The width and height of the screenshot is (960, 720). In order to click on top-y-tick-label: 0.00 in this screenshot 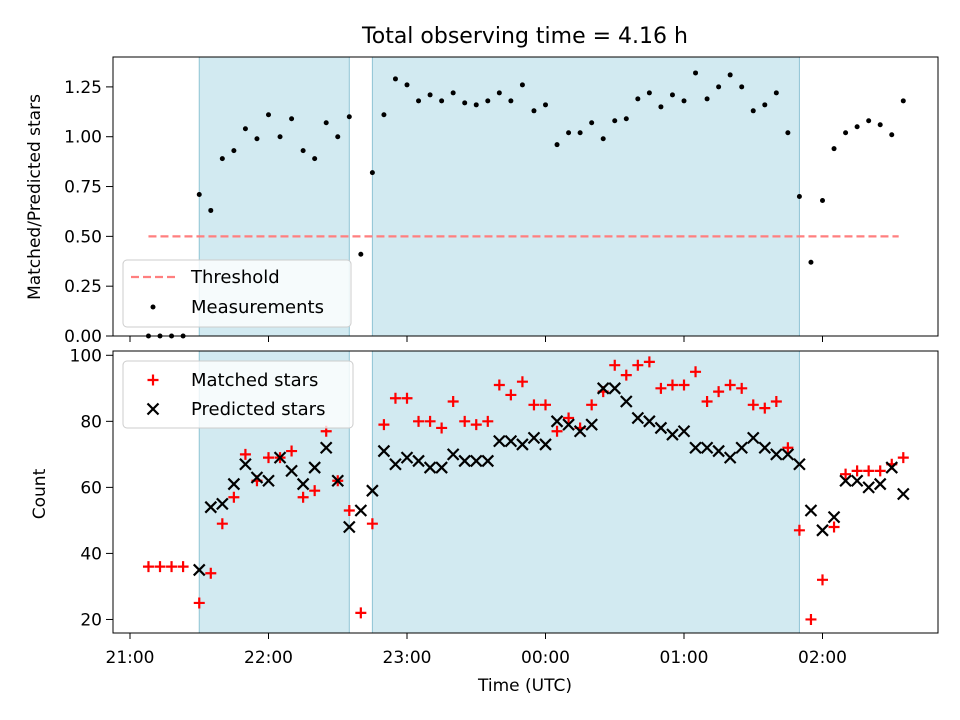, I will do `click(83, 337)`.